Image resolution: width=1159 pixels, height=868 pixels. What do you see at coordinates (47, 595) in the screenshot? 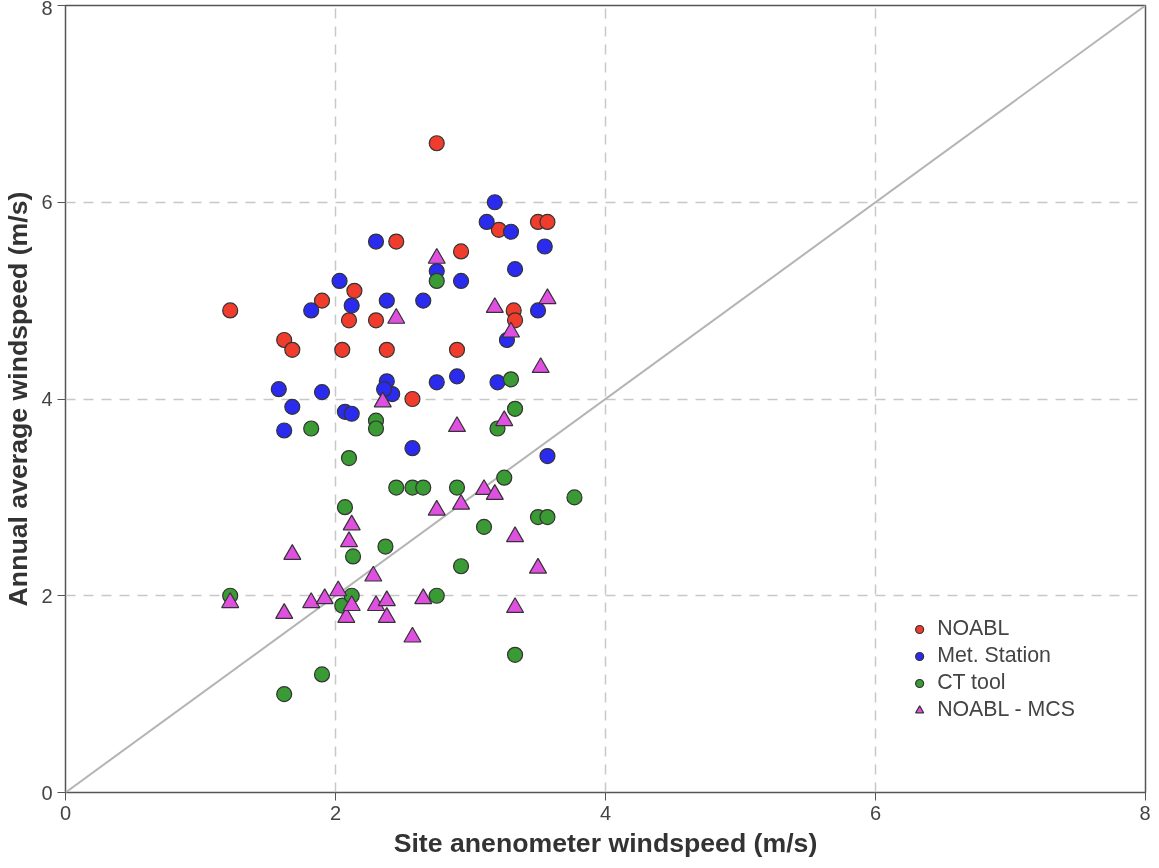
I see `y-tick-label: 2` at bounding box center [47, 595].